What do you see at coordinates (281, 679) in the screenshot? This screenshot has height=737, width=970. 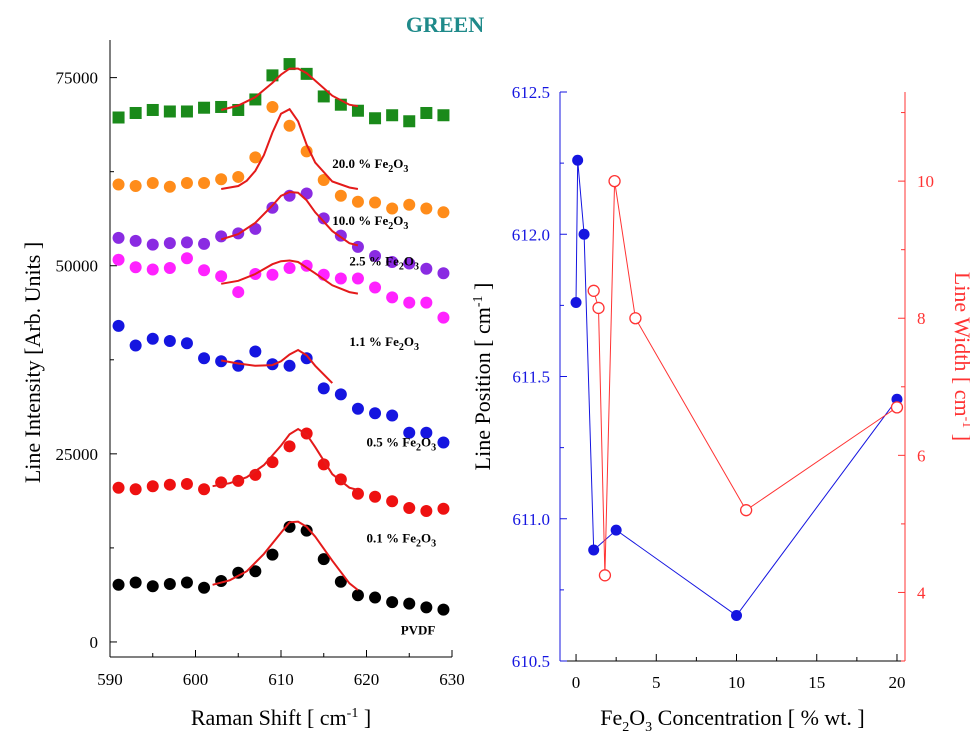 I see `x-tick-label: 610` at bounding box center [281, 679].